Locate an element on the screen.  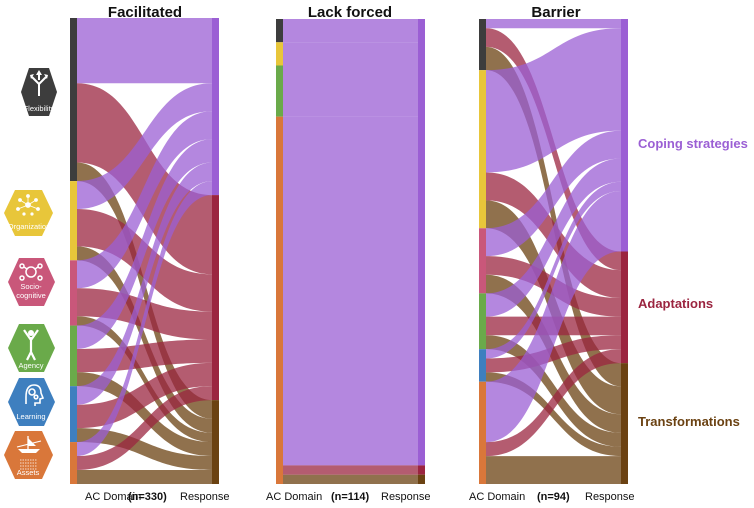
head-cogs-icon is located at coordinates (31, 272).